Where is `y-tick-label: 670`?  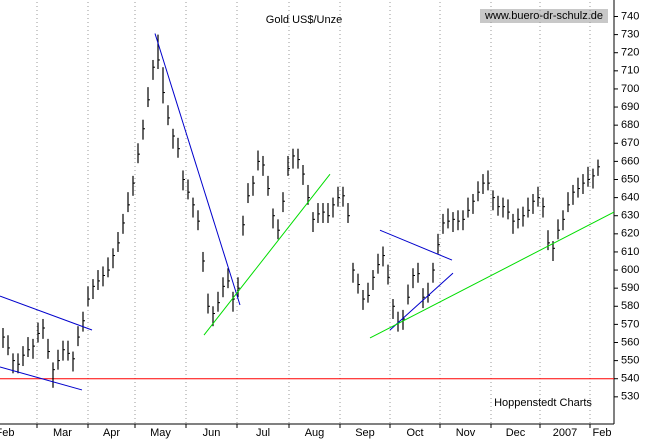 y-tick-label: 670 is located at coordinates (630, 143).